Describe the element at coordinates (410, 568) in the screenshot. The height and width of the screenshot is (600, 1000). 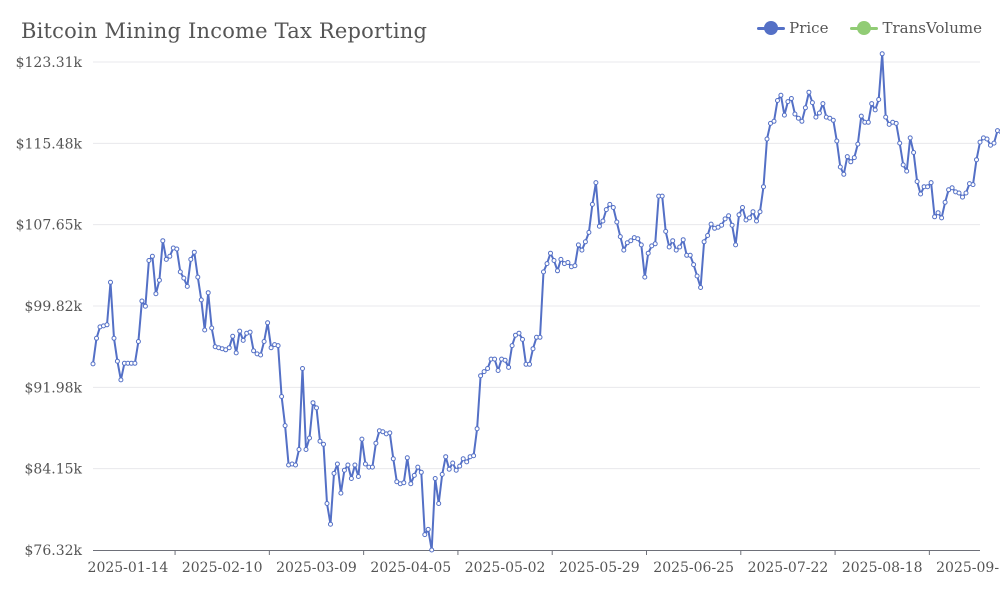
I see `x-tick-label: 2025-04-05` at that location.